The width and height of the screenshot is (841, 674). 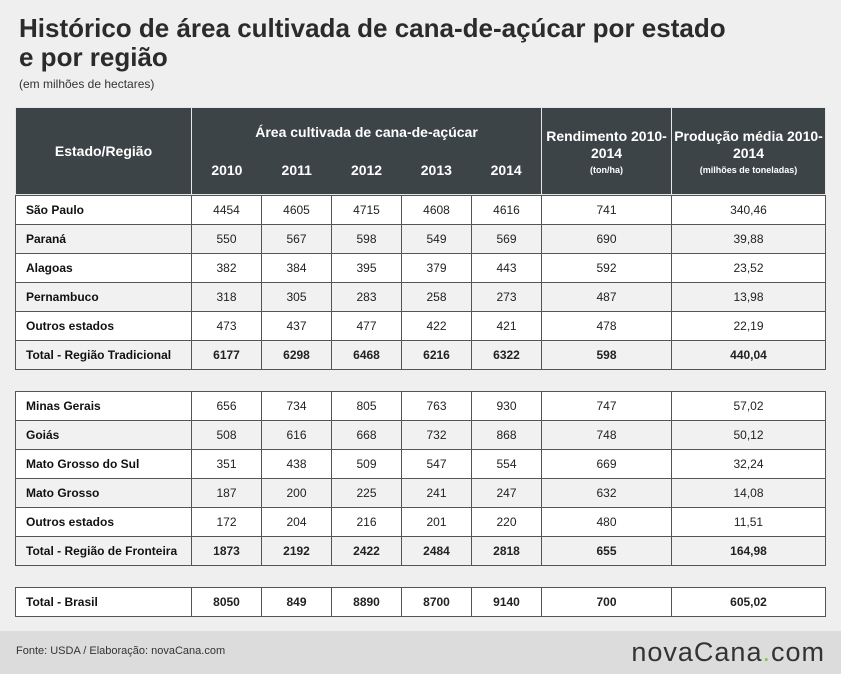 I want to click on table-row: Pernambuco 318 305 283 258 273 487 13,98, so click(x=420, y=297).